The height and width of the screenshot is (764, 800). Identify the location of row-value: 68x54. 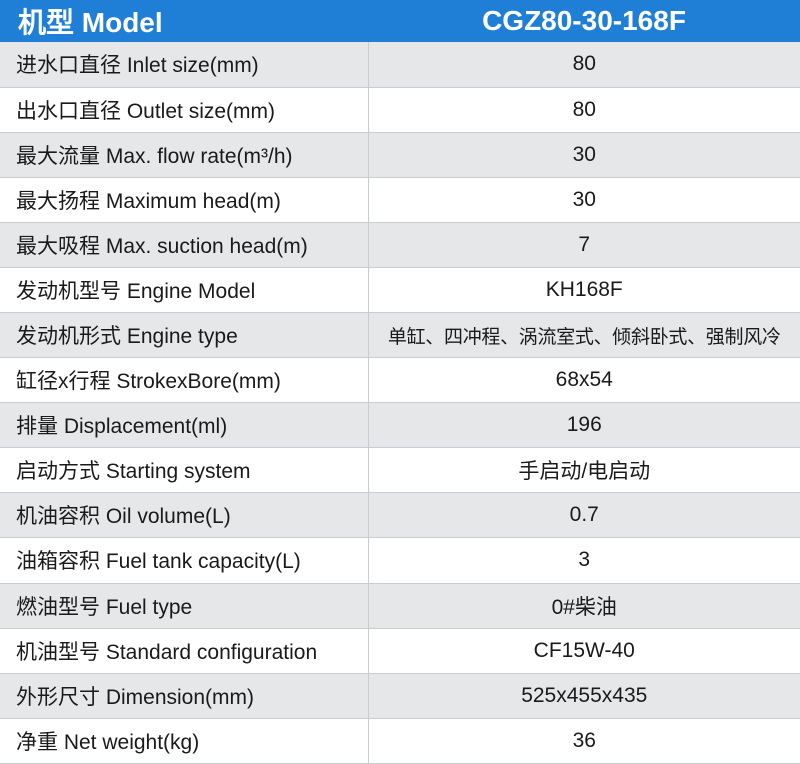
(584, 380).